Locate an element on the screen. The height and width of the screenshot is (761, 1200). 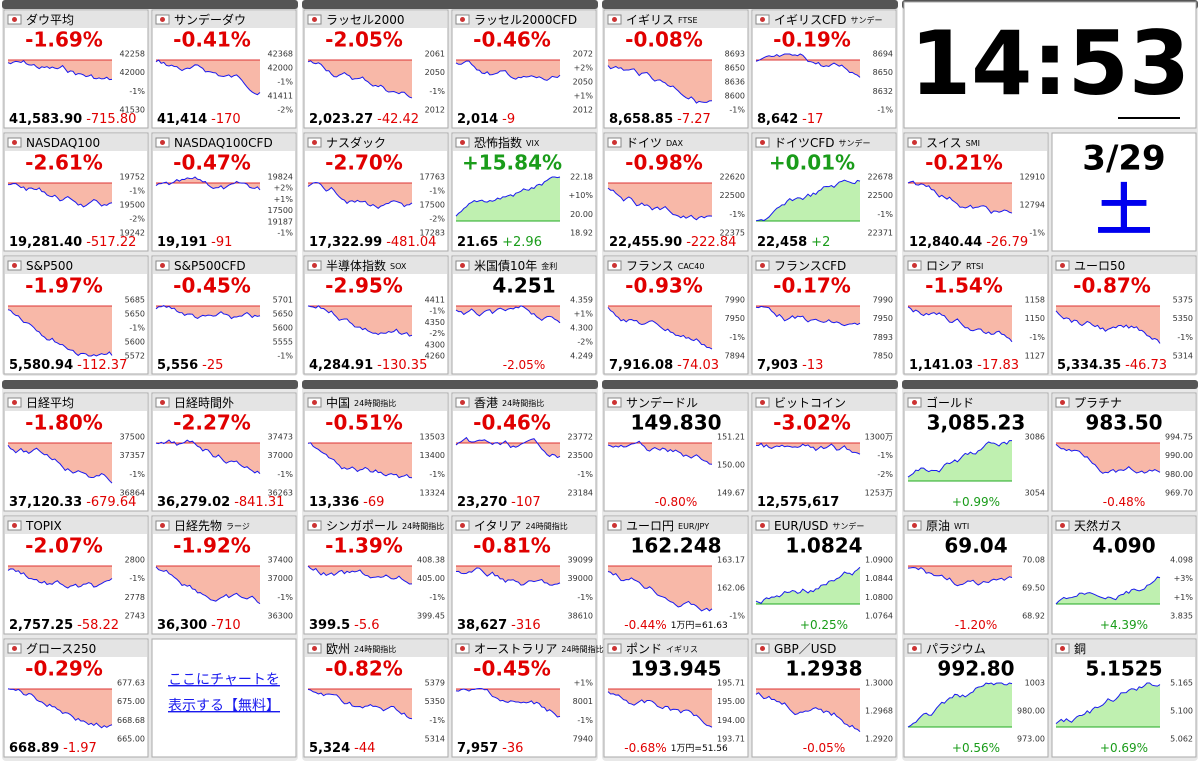
tile-bottom: -0.44% 1万円=61.63 is located at coordinates (676, 625).